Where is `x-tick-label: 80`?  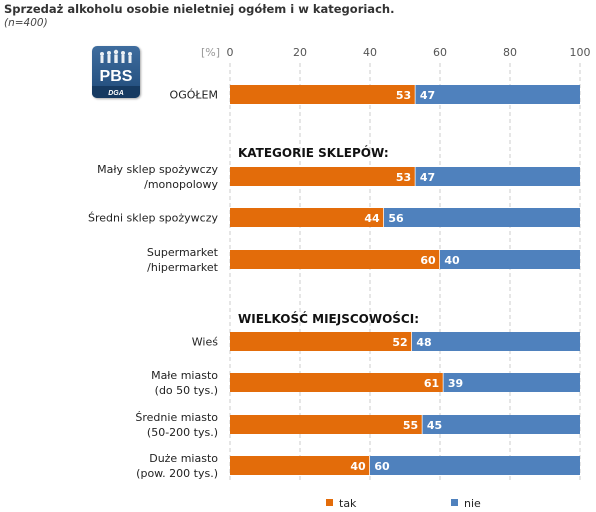
x-tick-label: 80 is located at coordinates (510, 52).